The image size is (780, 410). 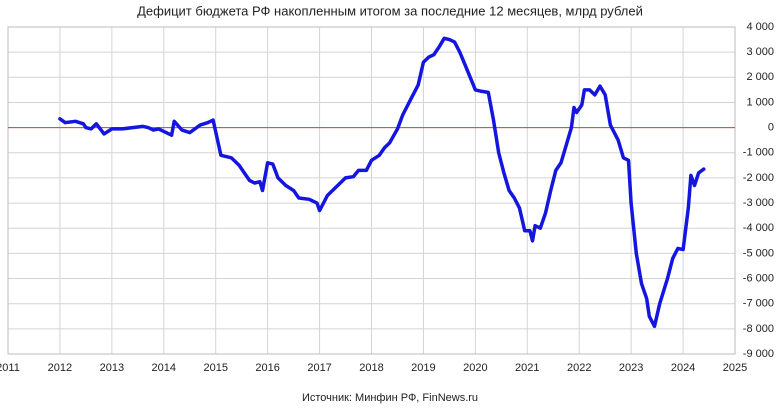 What do you see at coordinates (760, 27) in the screenshot?
I see `y-tick-label: 4 000` at bounding box center [760, 27].